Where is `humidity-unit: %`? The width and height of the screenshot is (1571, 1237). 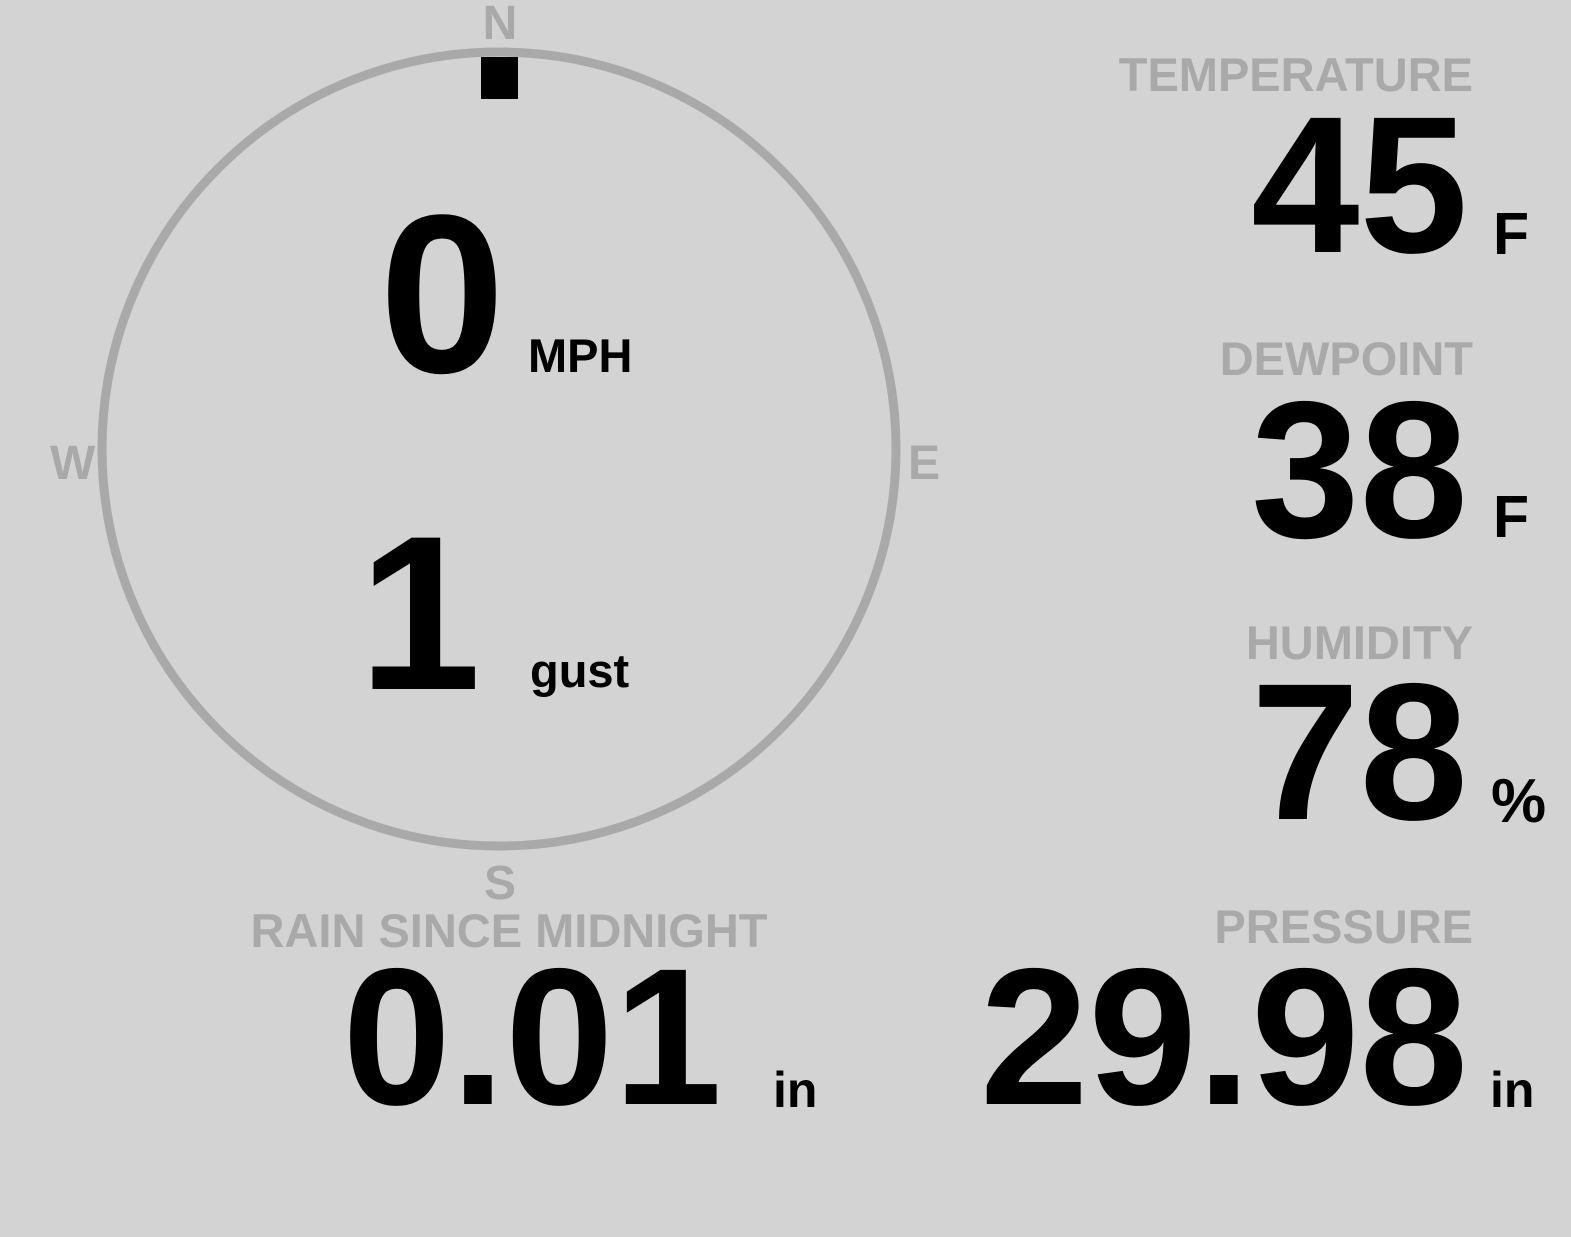 humidity-unit: % is located at coordinates (1519, 801).